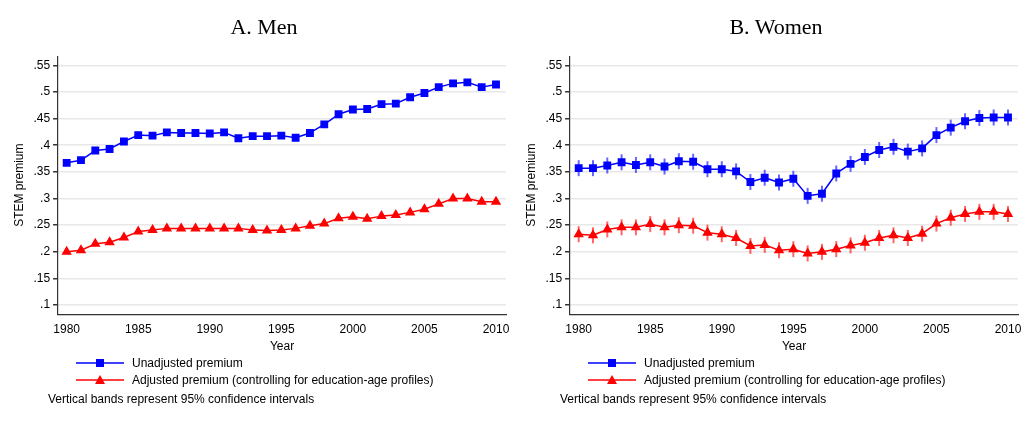 The width and height of the screenshot is (1035, 421). I want to click on x-tick-label: 1990, so click(722, 328).